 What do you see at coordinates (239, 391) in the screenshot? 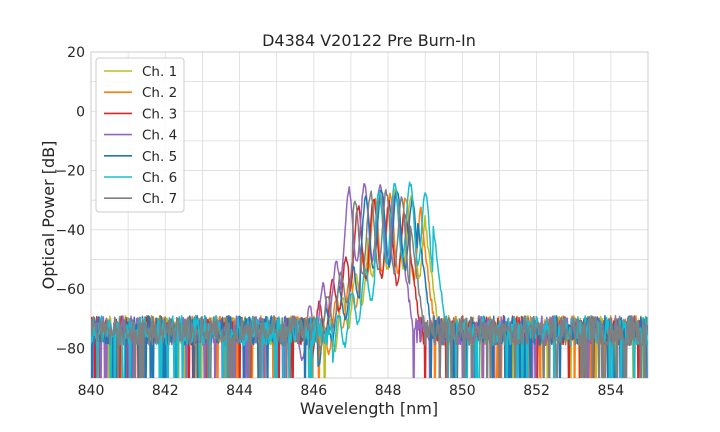
I see `x-tick-label: 844` at bounding box center [239, 391].